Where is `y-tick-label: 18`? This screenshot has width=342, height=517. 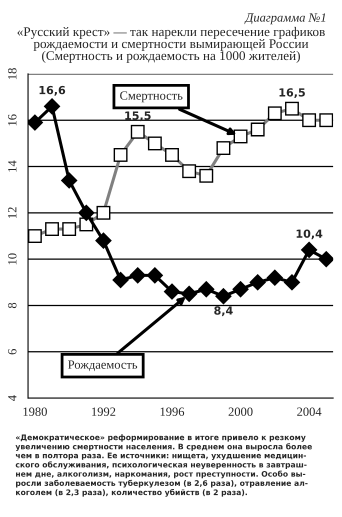 y-tick-label: 18 is located at coordinates (12, 74).